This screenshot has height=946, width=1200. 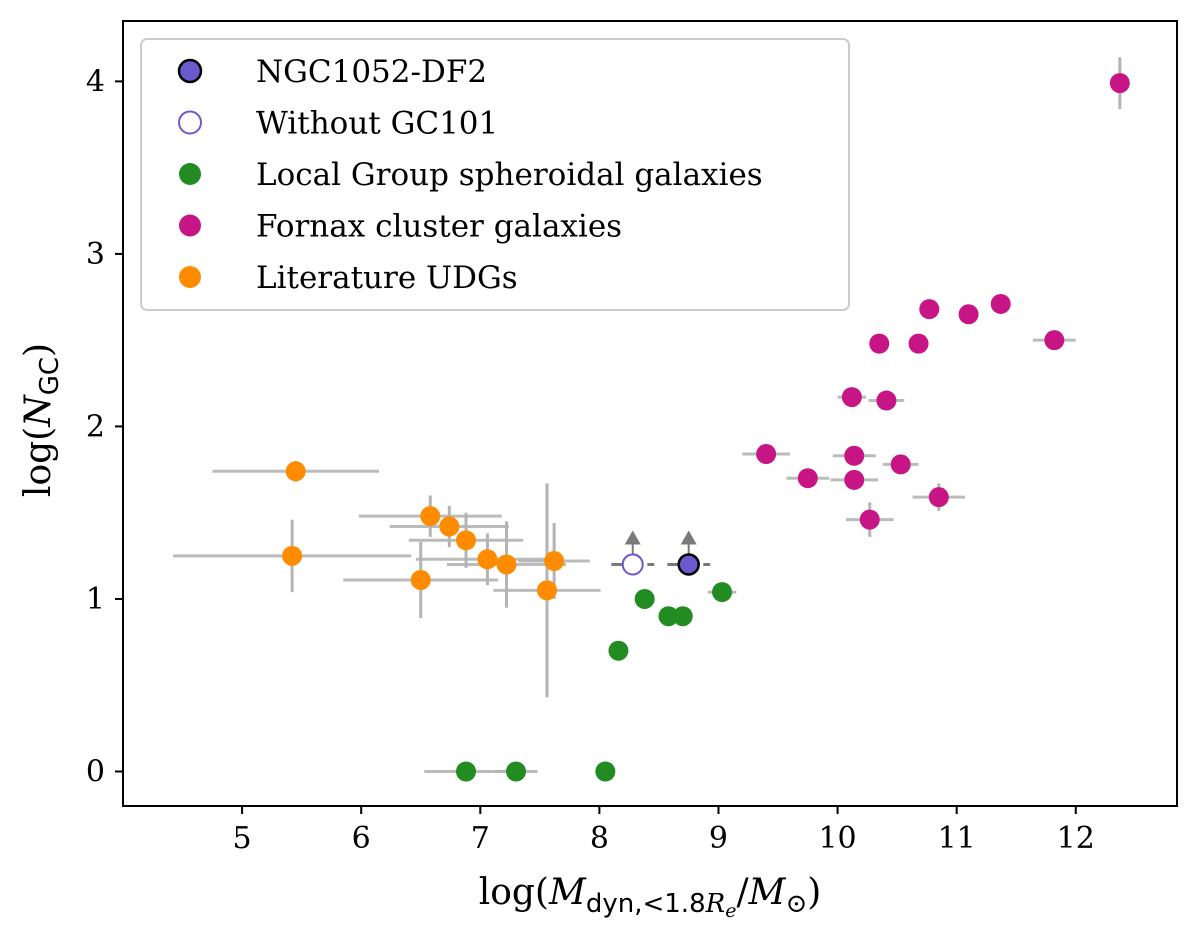 What do you see at coordinates (377, 124) in the screenshot?
I see `legend-label-without-gc101: Without GC101` at bounding box center [377, 124].